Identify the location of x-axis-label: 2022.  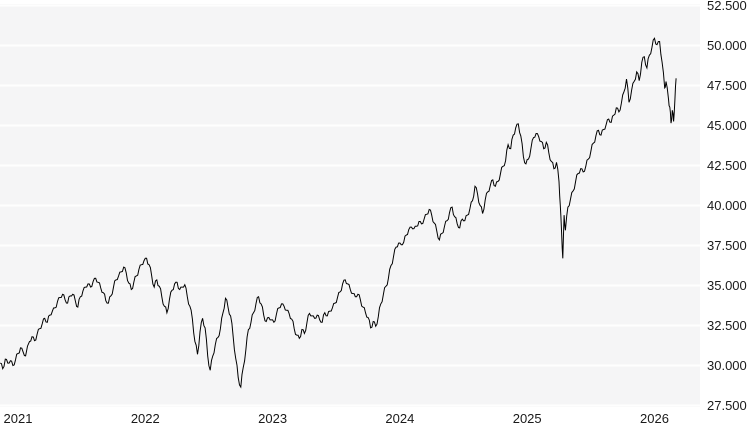
(145, 418).